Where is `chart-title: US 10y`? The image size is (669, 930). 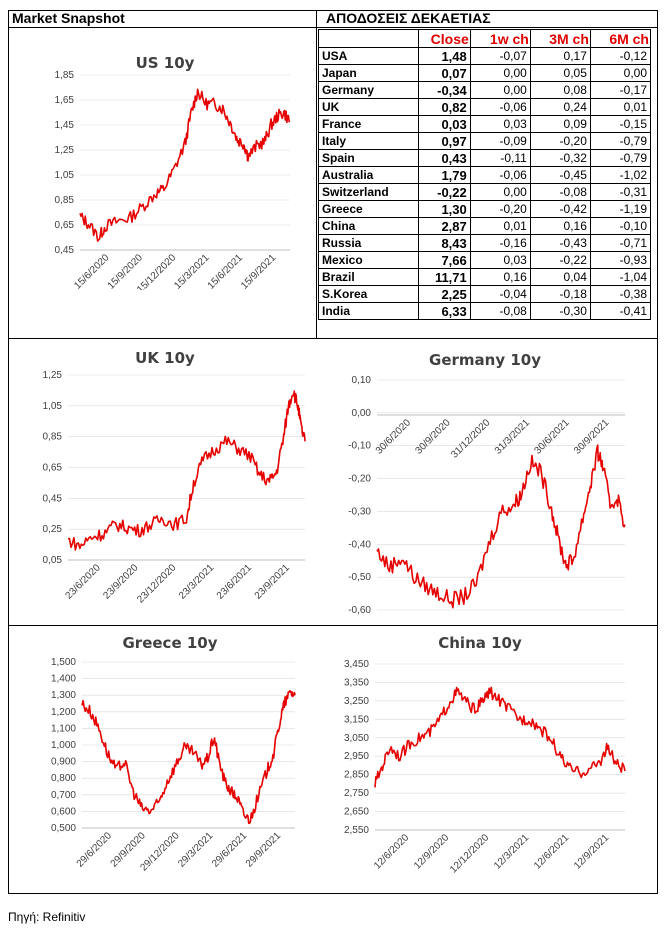 chart-title: US 10y is located at coordinates (165, 63).